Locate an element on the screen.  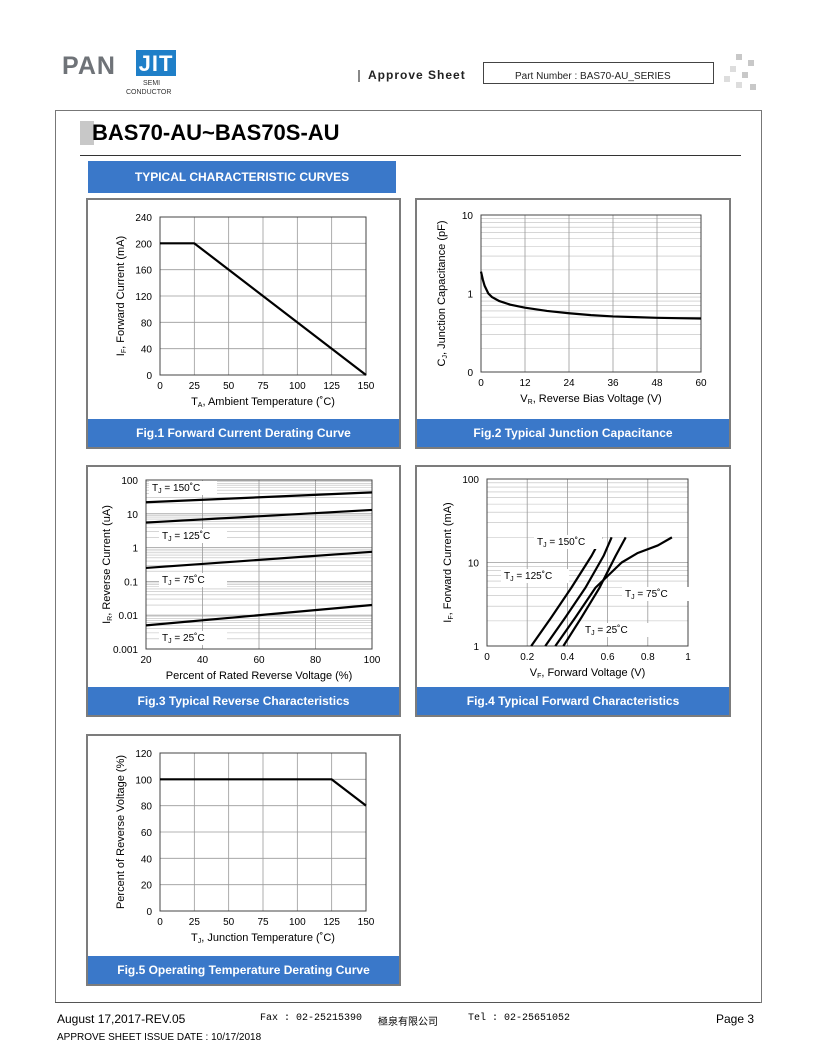
y-tick-label: 20 is located at coordinates (147, 886).